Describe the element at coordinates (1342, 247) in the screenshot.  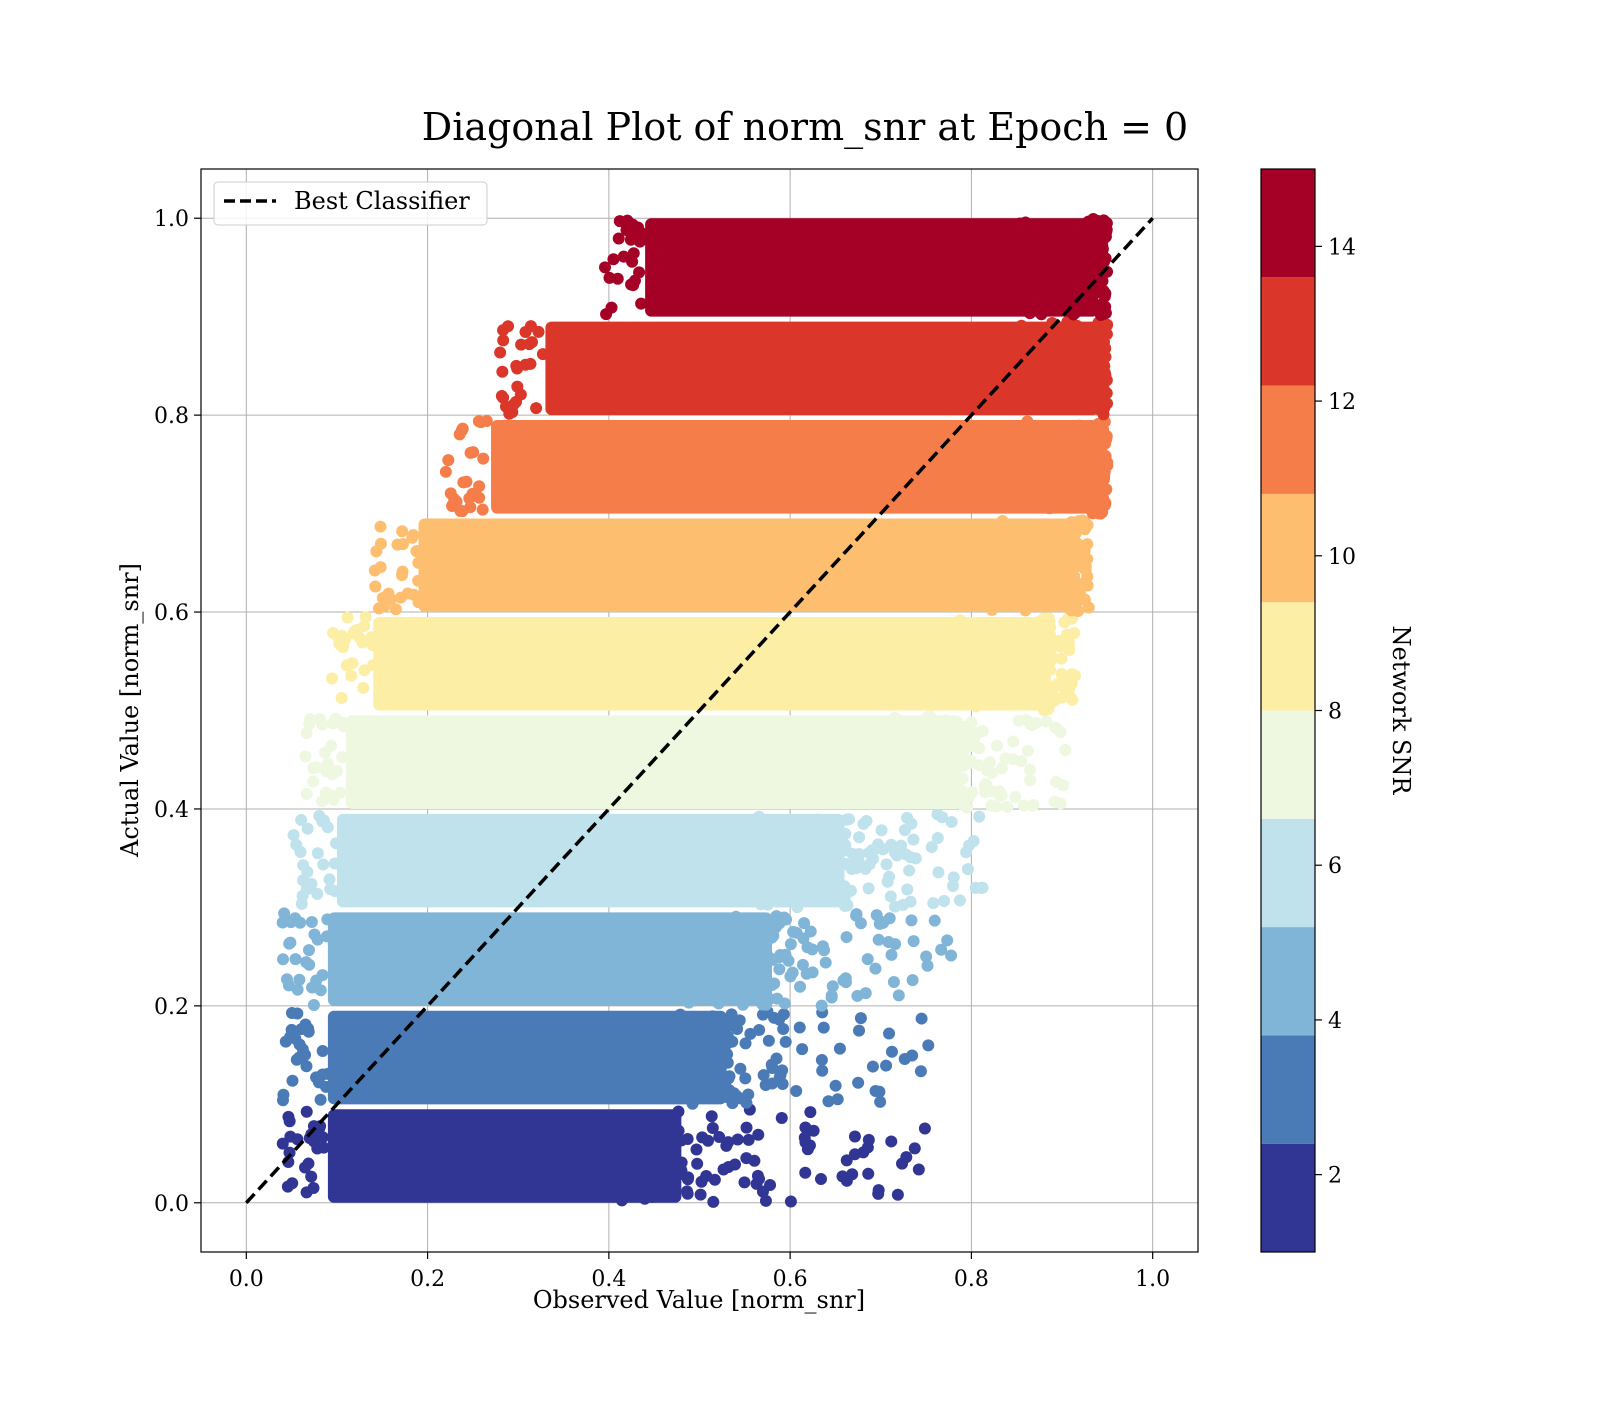
I see `colorbar-tick-label: 14` at that location.